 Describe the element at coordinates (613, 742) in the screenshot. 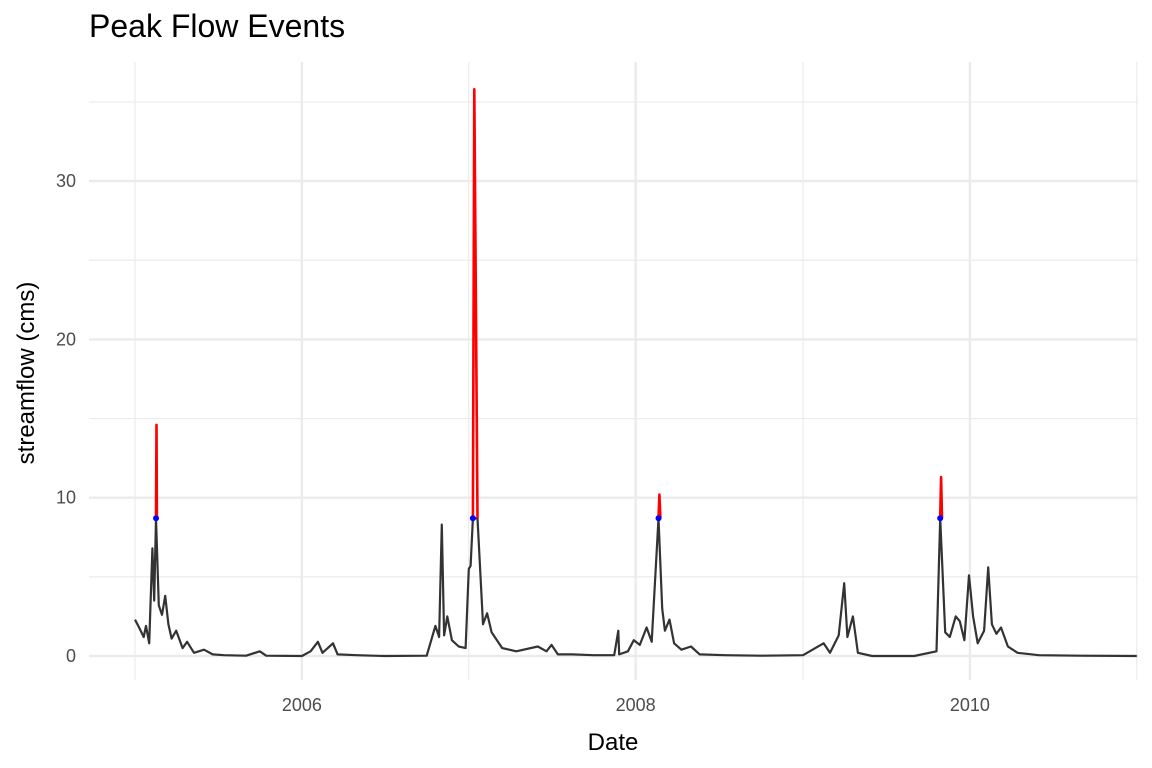

I see `x-axis-title: Date` at that location.